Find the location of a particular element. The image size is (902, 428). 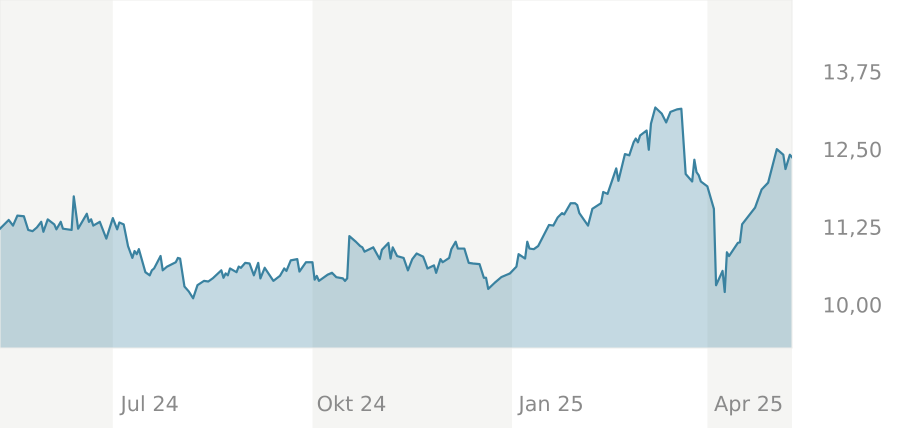

y-tick-label: 12,50 is located at coordinates (852, 151).